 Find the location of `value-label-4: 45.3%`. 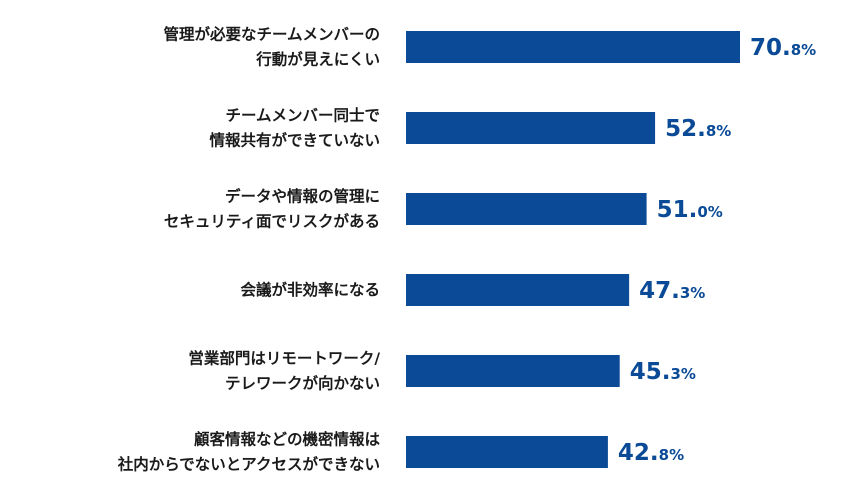

value-label-4: 45.3% is located at coordinates (663, 372).